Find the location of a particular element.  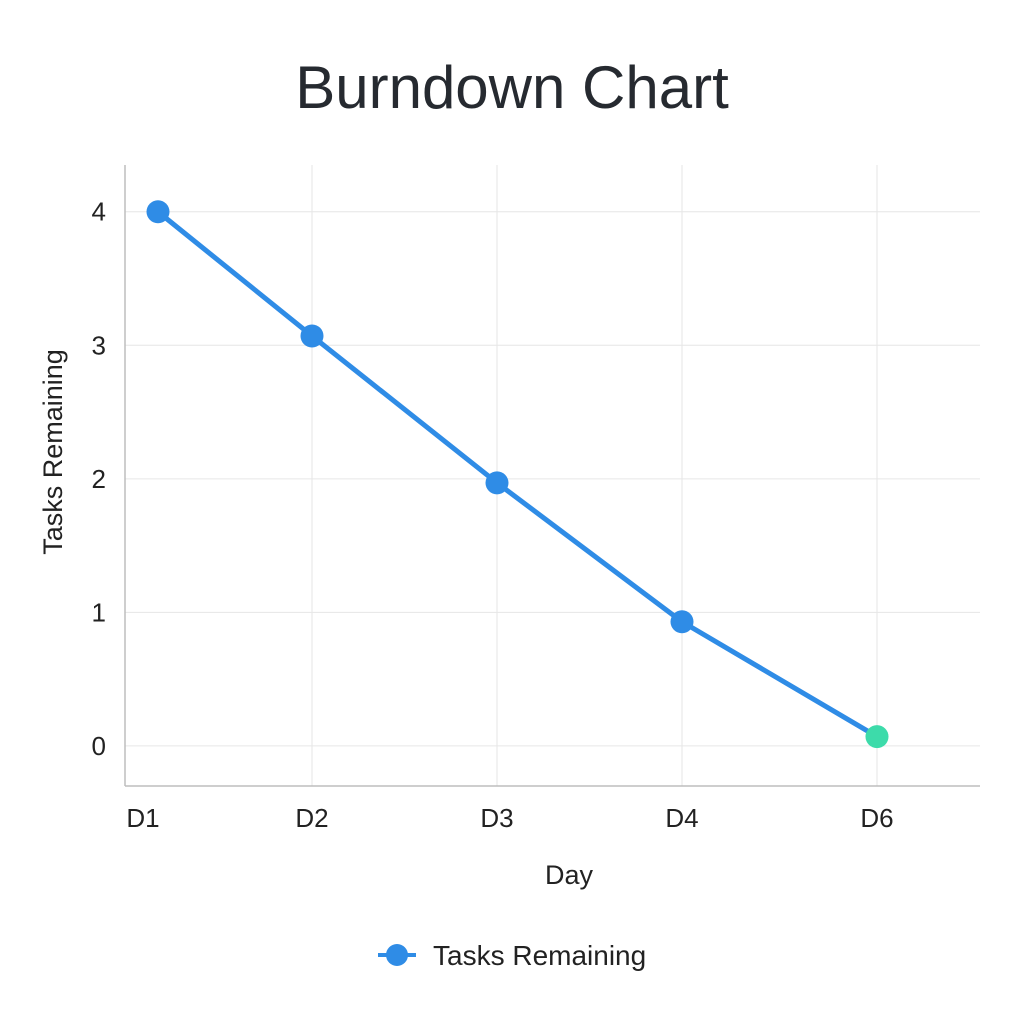

y-tick-label: 1 is located at coordinates (99, 612).